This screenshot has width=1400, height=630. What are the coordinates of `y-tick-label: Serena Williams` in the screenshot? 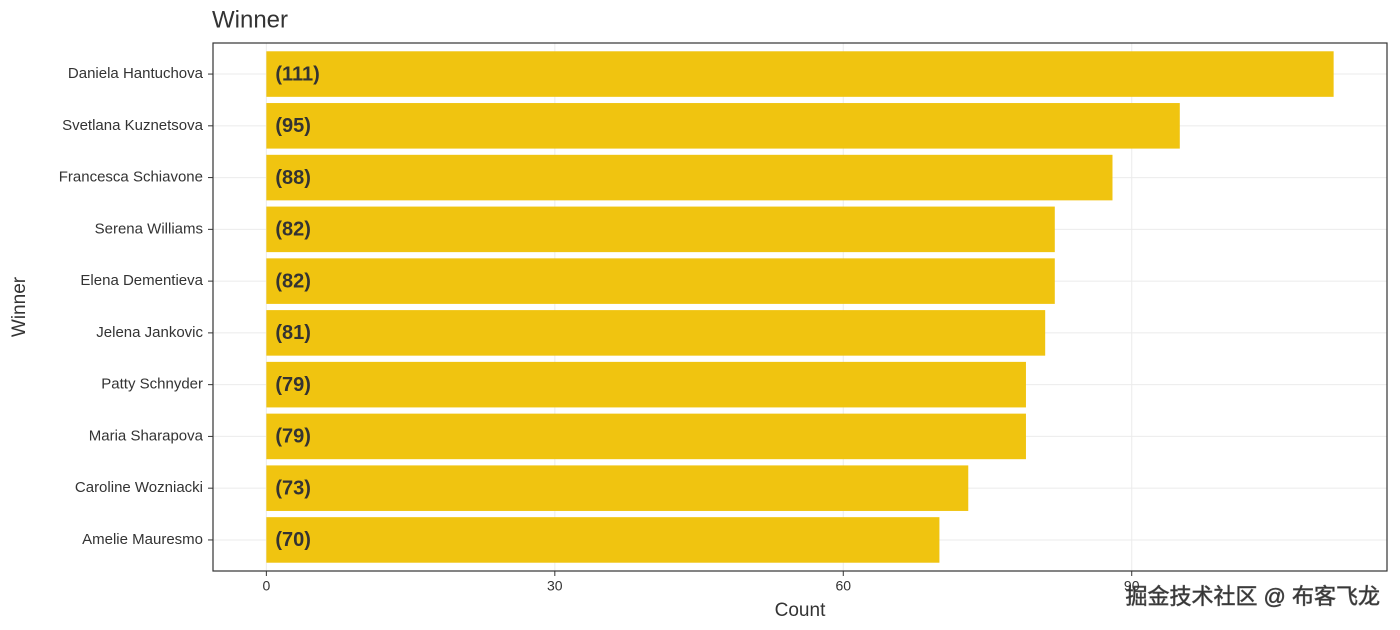 It's located at (149, 228).